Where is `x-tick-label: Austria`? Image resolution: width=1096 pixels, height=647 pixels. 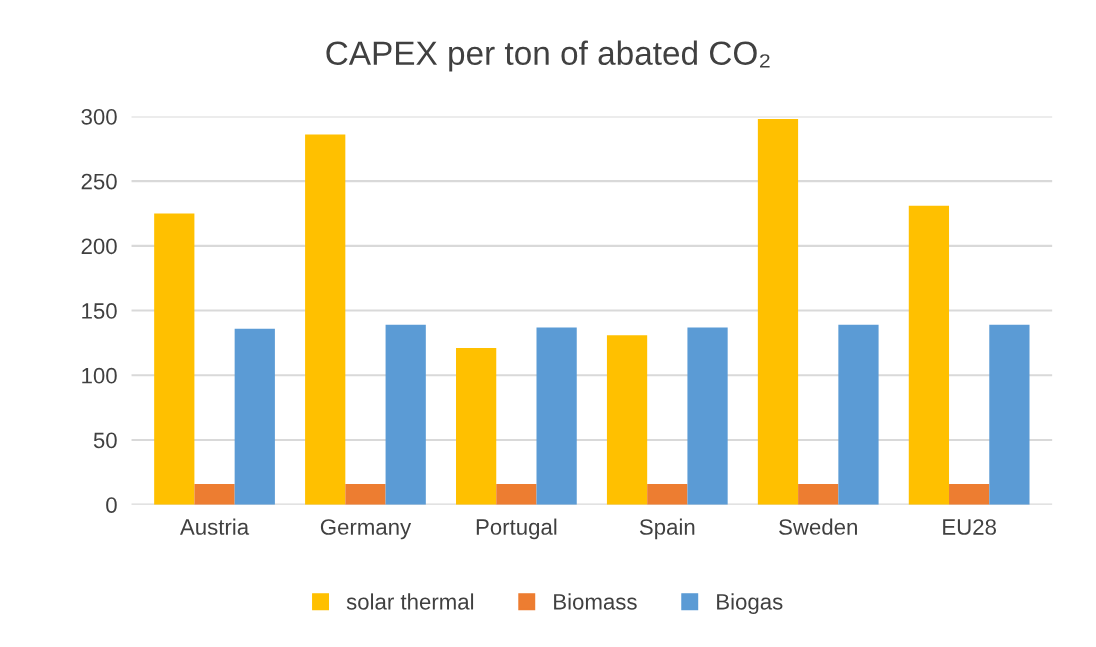
x-tick-label: Austria is located at coordinates (214, 526).